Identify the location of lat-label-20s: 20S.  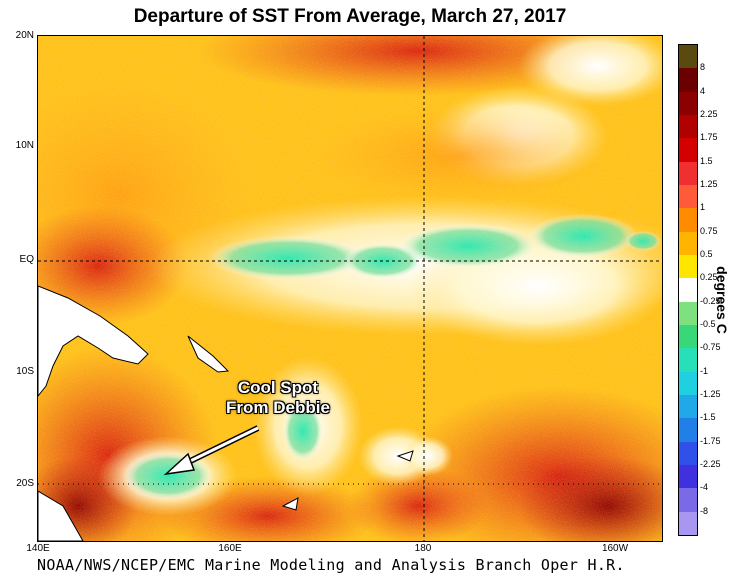
(25, 483).